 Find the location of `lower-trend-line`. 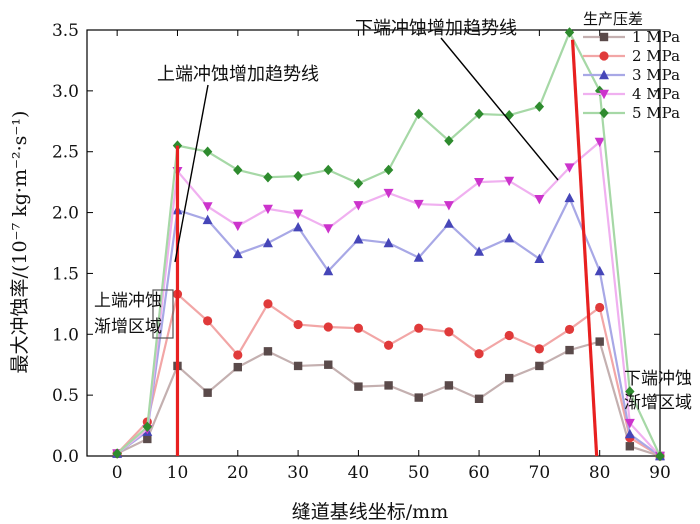

lower-trend-line is located at coordinates (584, 248).